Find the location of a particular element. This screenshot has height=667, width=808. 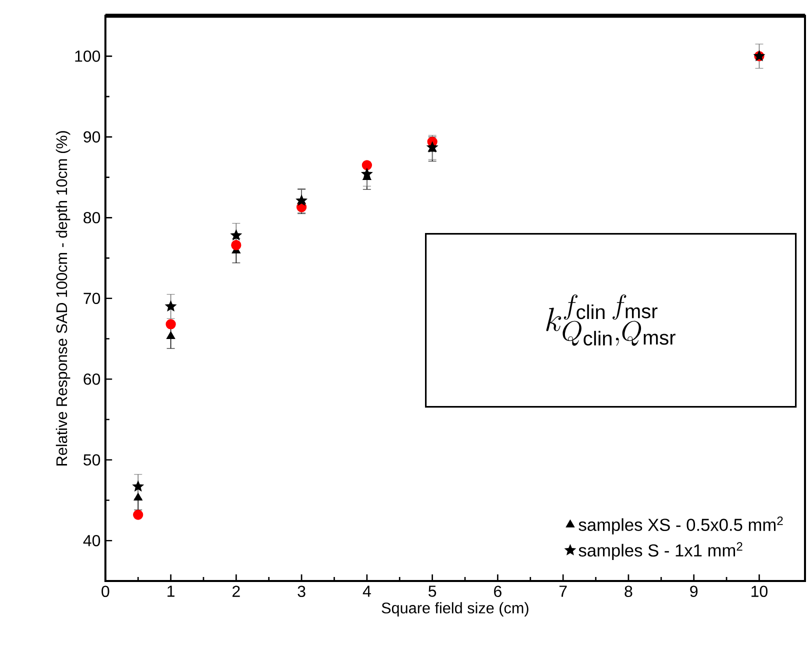

y-tick-label: 40 is located at coordinates (91, 540).